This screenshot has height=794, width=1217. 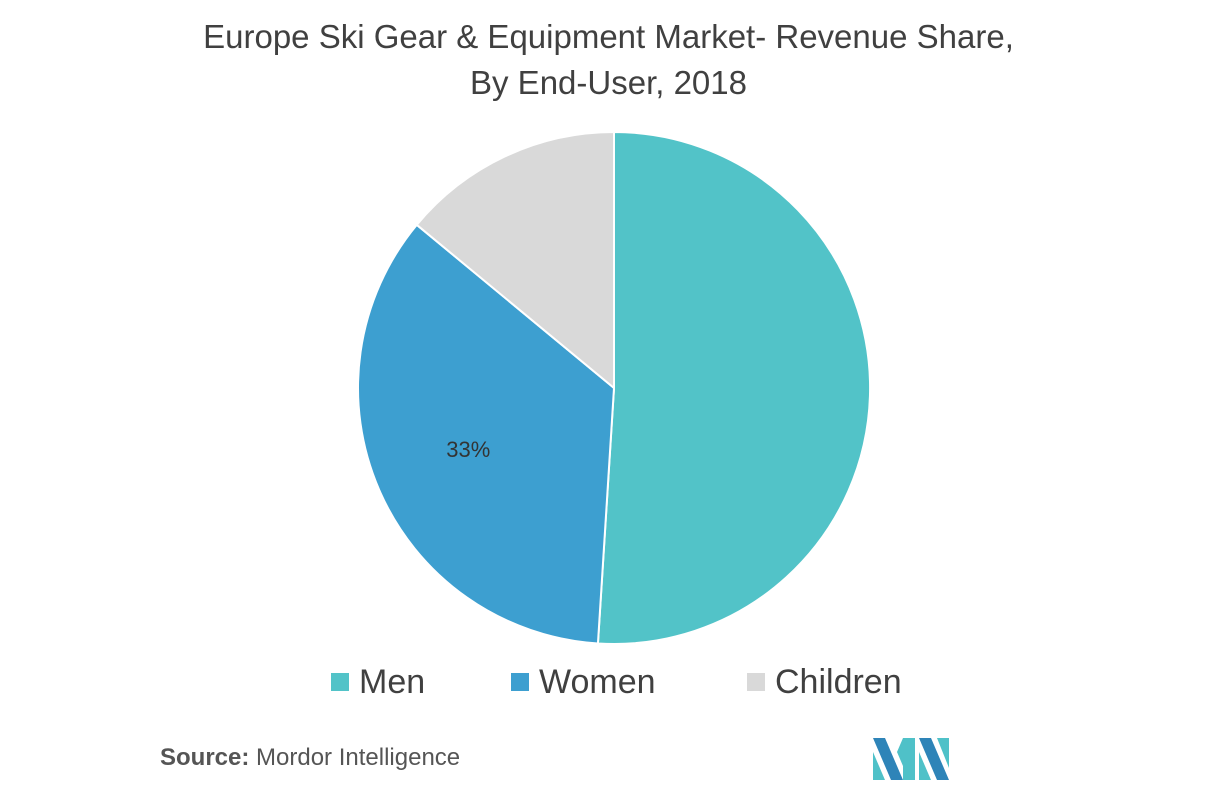 What do you see at coordinates (520, 682) in the screenshot?
I see `legend-swatch-women` at bounding box center [520, 682].